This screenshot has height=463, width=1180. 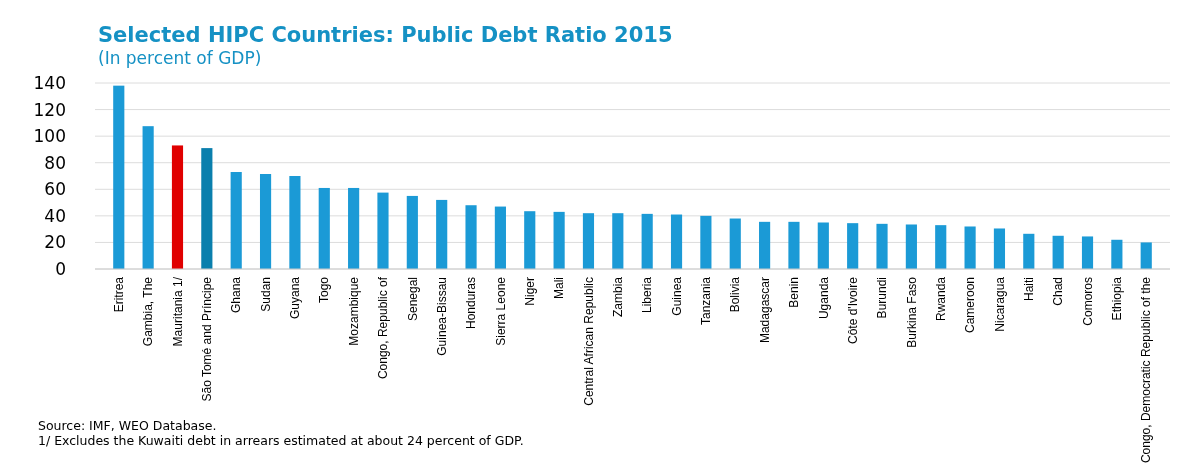 I want to click on y-tick-label: 0, so click(x=60, y=268).